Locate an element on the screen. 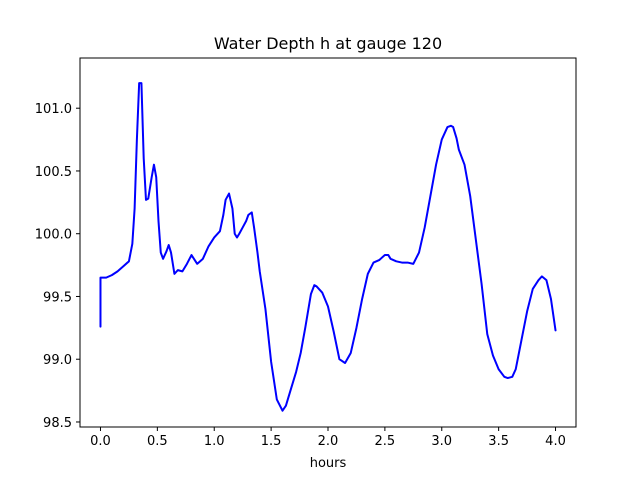 The width and height of the screenshot is (640, 480). x-tick-label: 0.0 is located at coordinates (100, 441).